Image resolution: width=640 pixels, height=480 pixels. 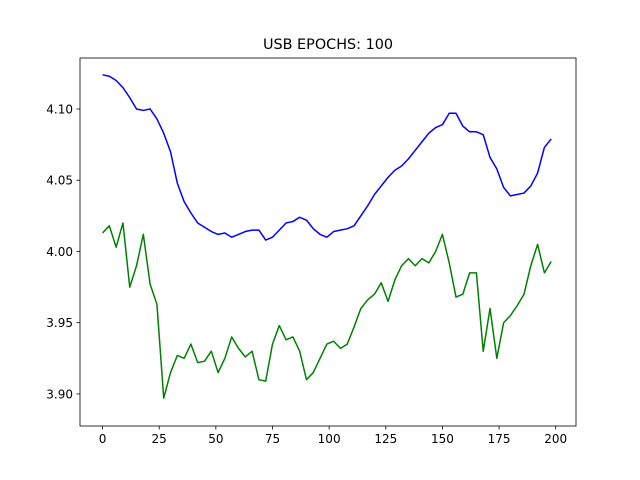 What do you see at coordinates (442, 439) in the screenshot?
I see `x-tick-label: 150` at bounding box center [442, 439].